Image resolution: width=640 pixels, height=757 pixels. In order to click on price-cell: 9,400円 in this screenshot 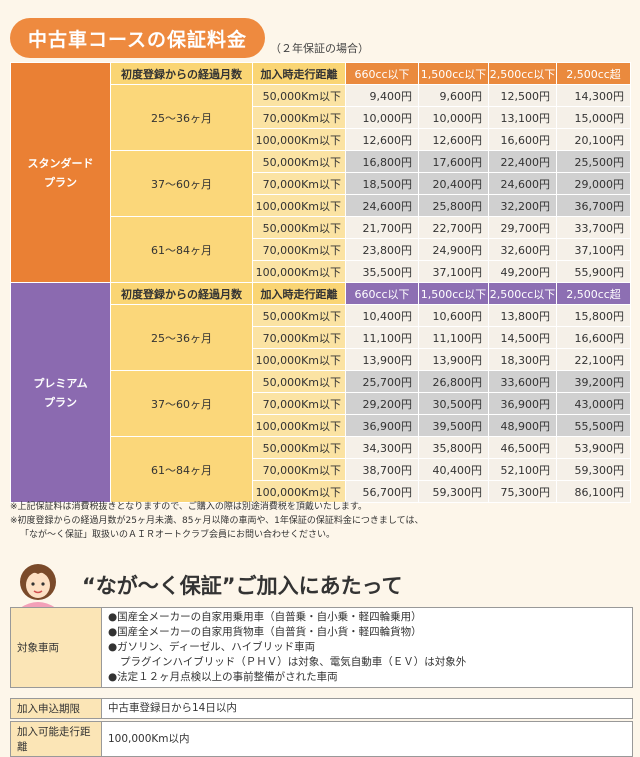, I will do `click(382, 95)`.